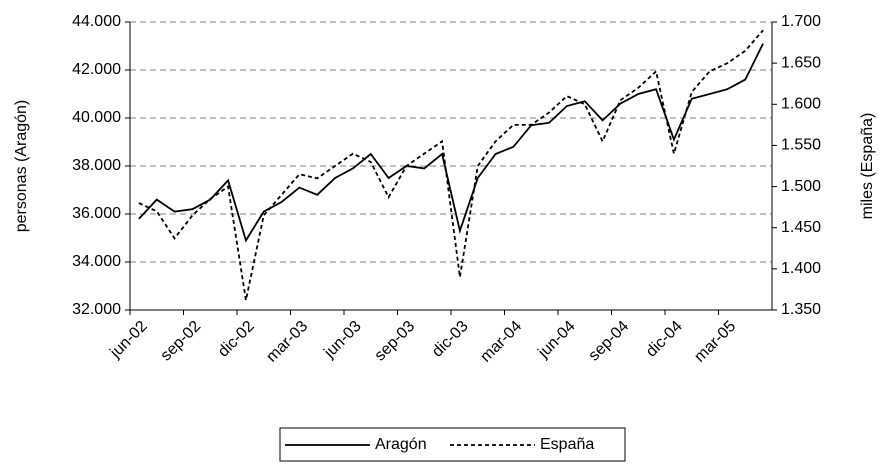 The width and height of the screenshot is (886, 466). I want to click on x-tick-label: sep-03, so click(395, 341).